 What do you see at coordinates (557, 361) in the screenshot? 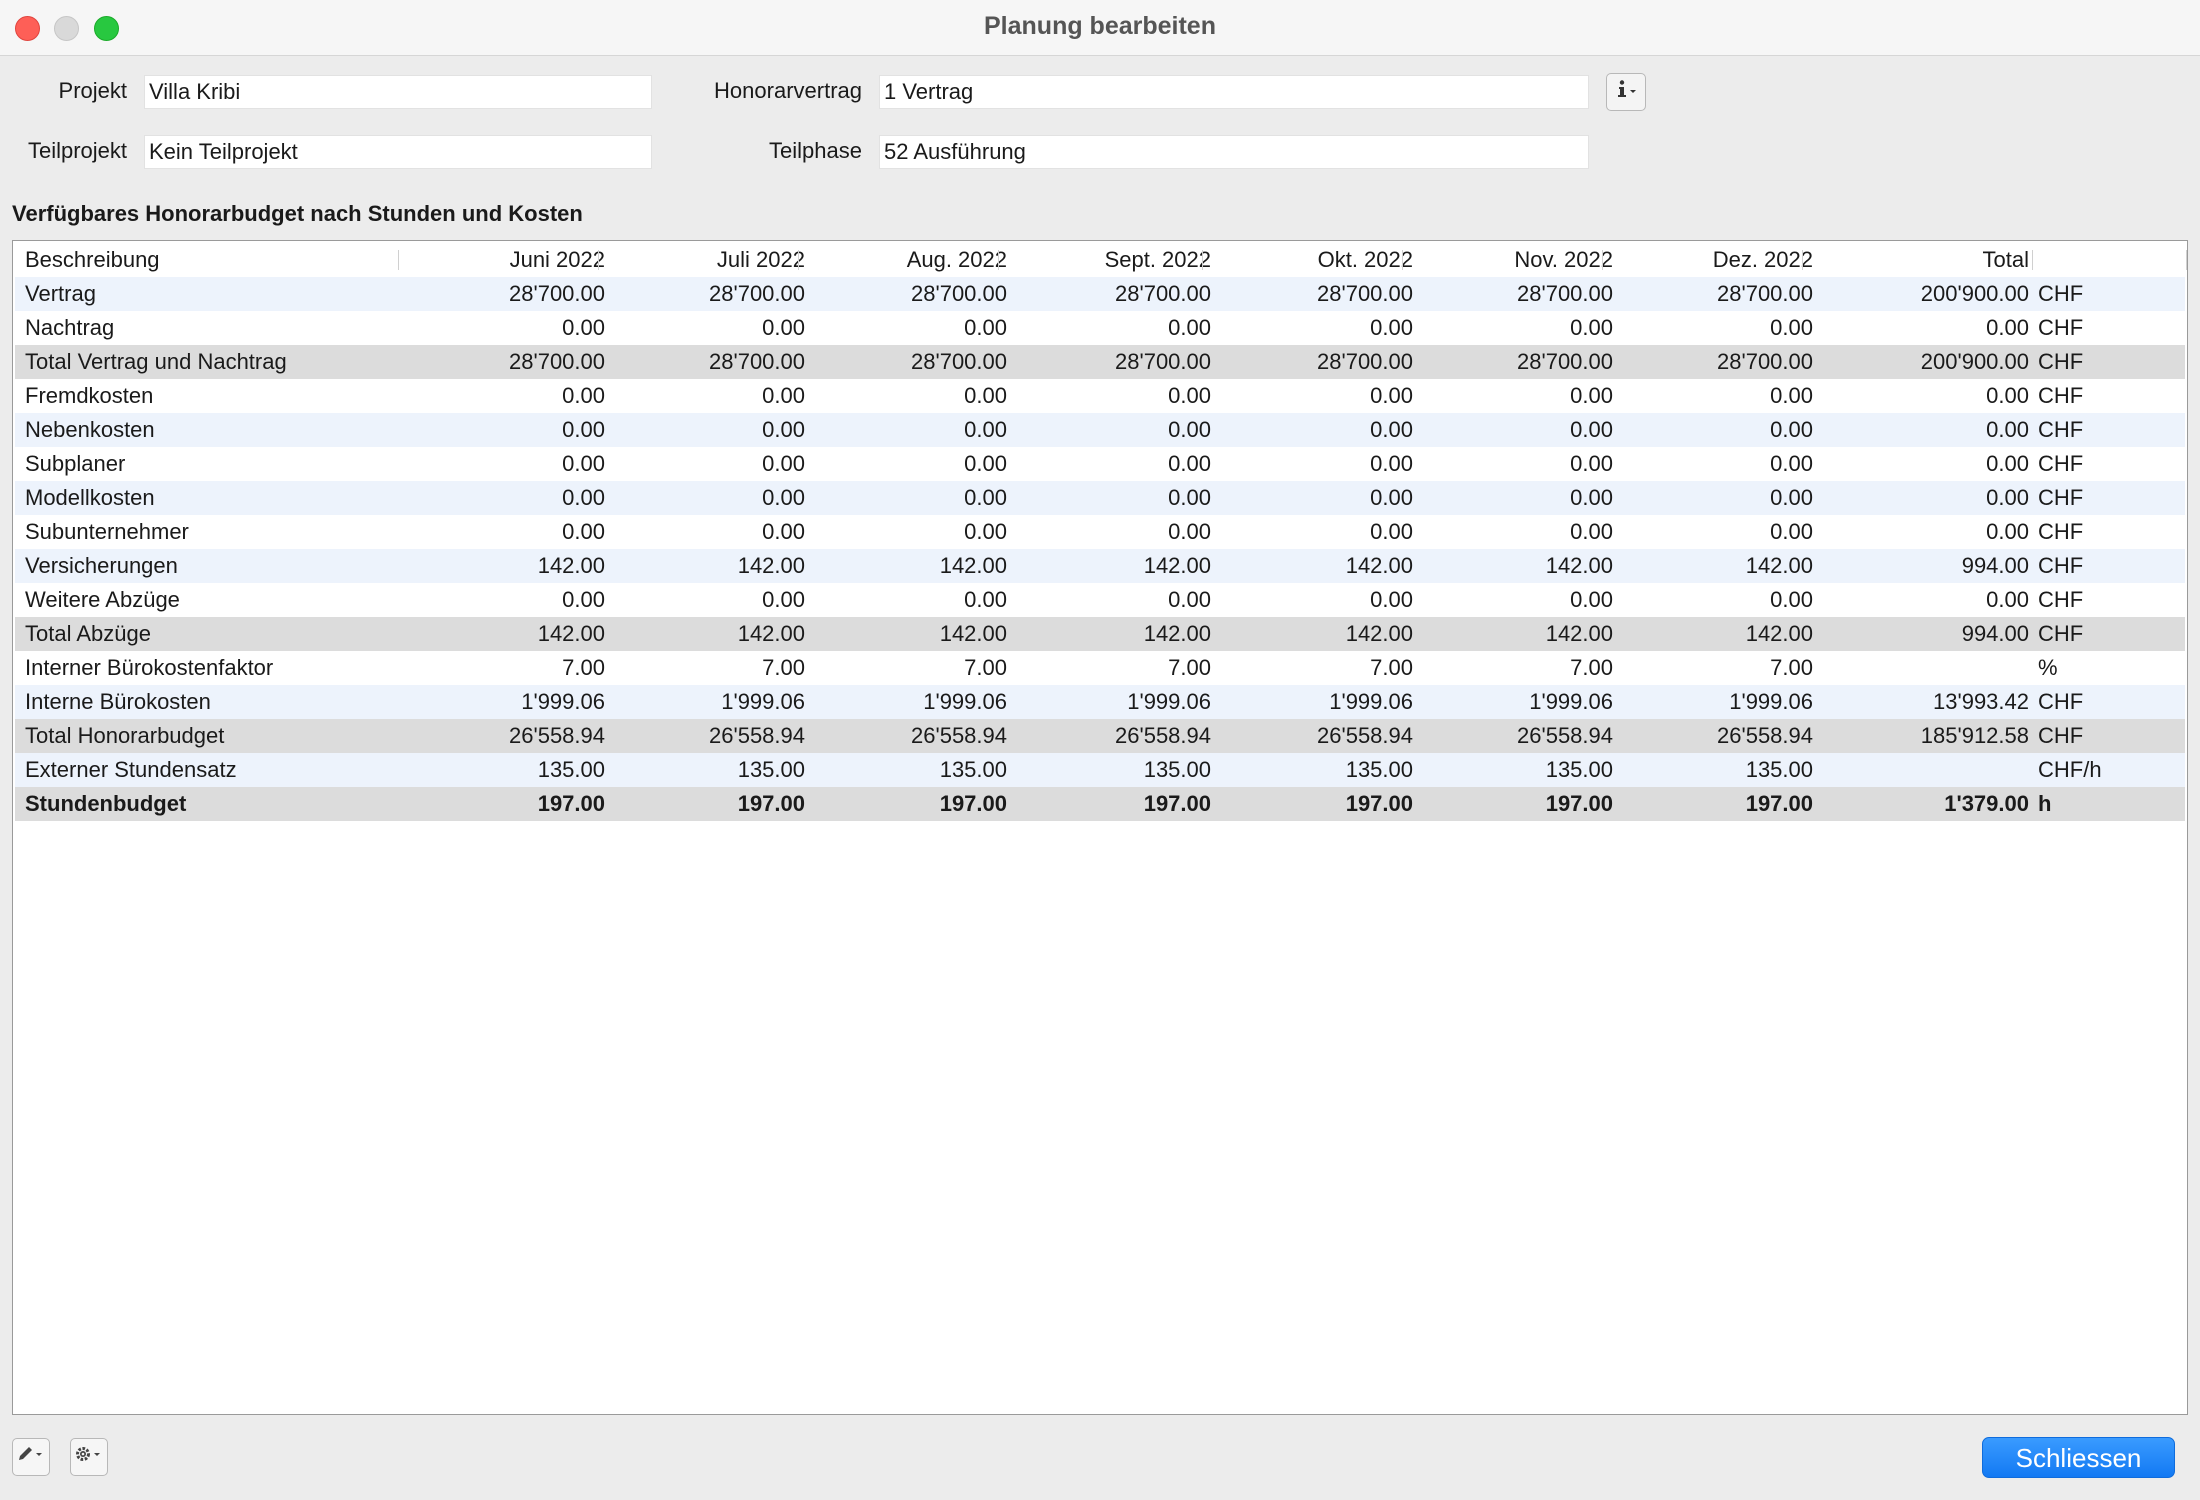
I see `cell-juni-2022: 28'700.00` at bounding box center [557, 361].